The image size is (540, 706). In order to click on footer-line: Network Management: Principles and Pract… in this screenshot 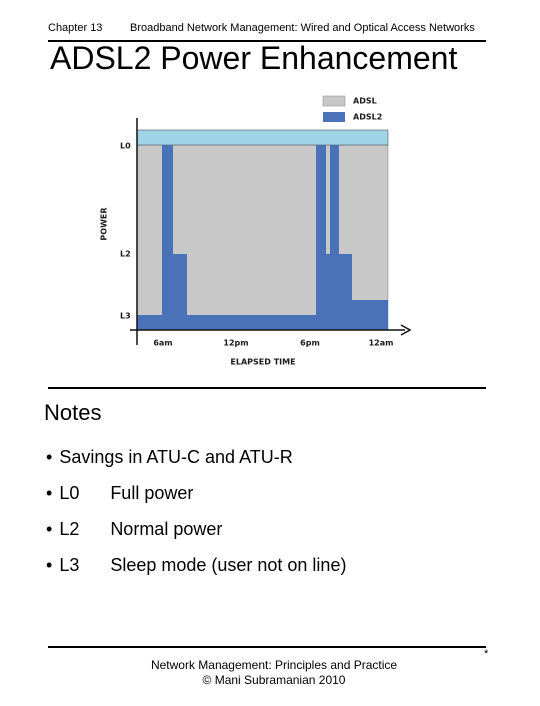, I will do `click(274, 665)`.